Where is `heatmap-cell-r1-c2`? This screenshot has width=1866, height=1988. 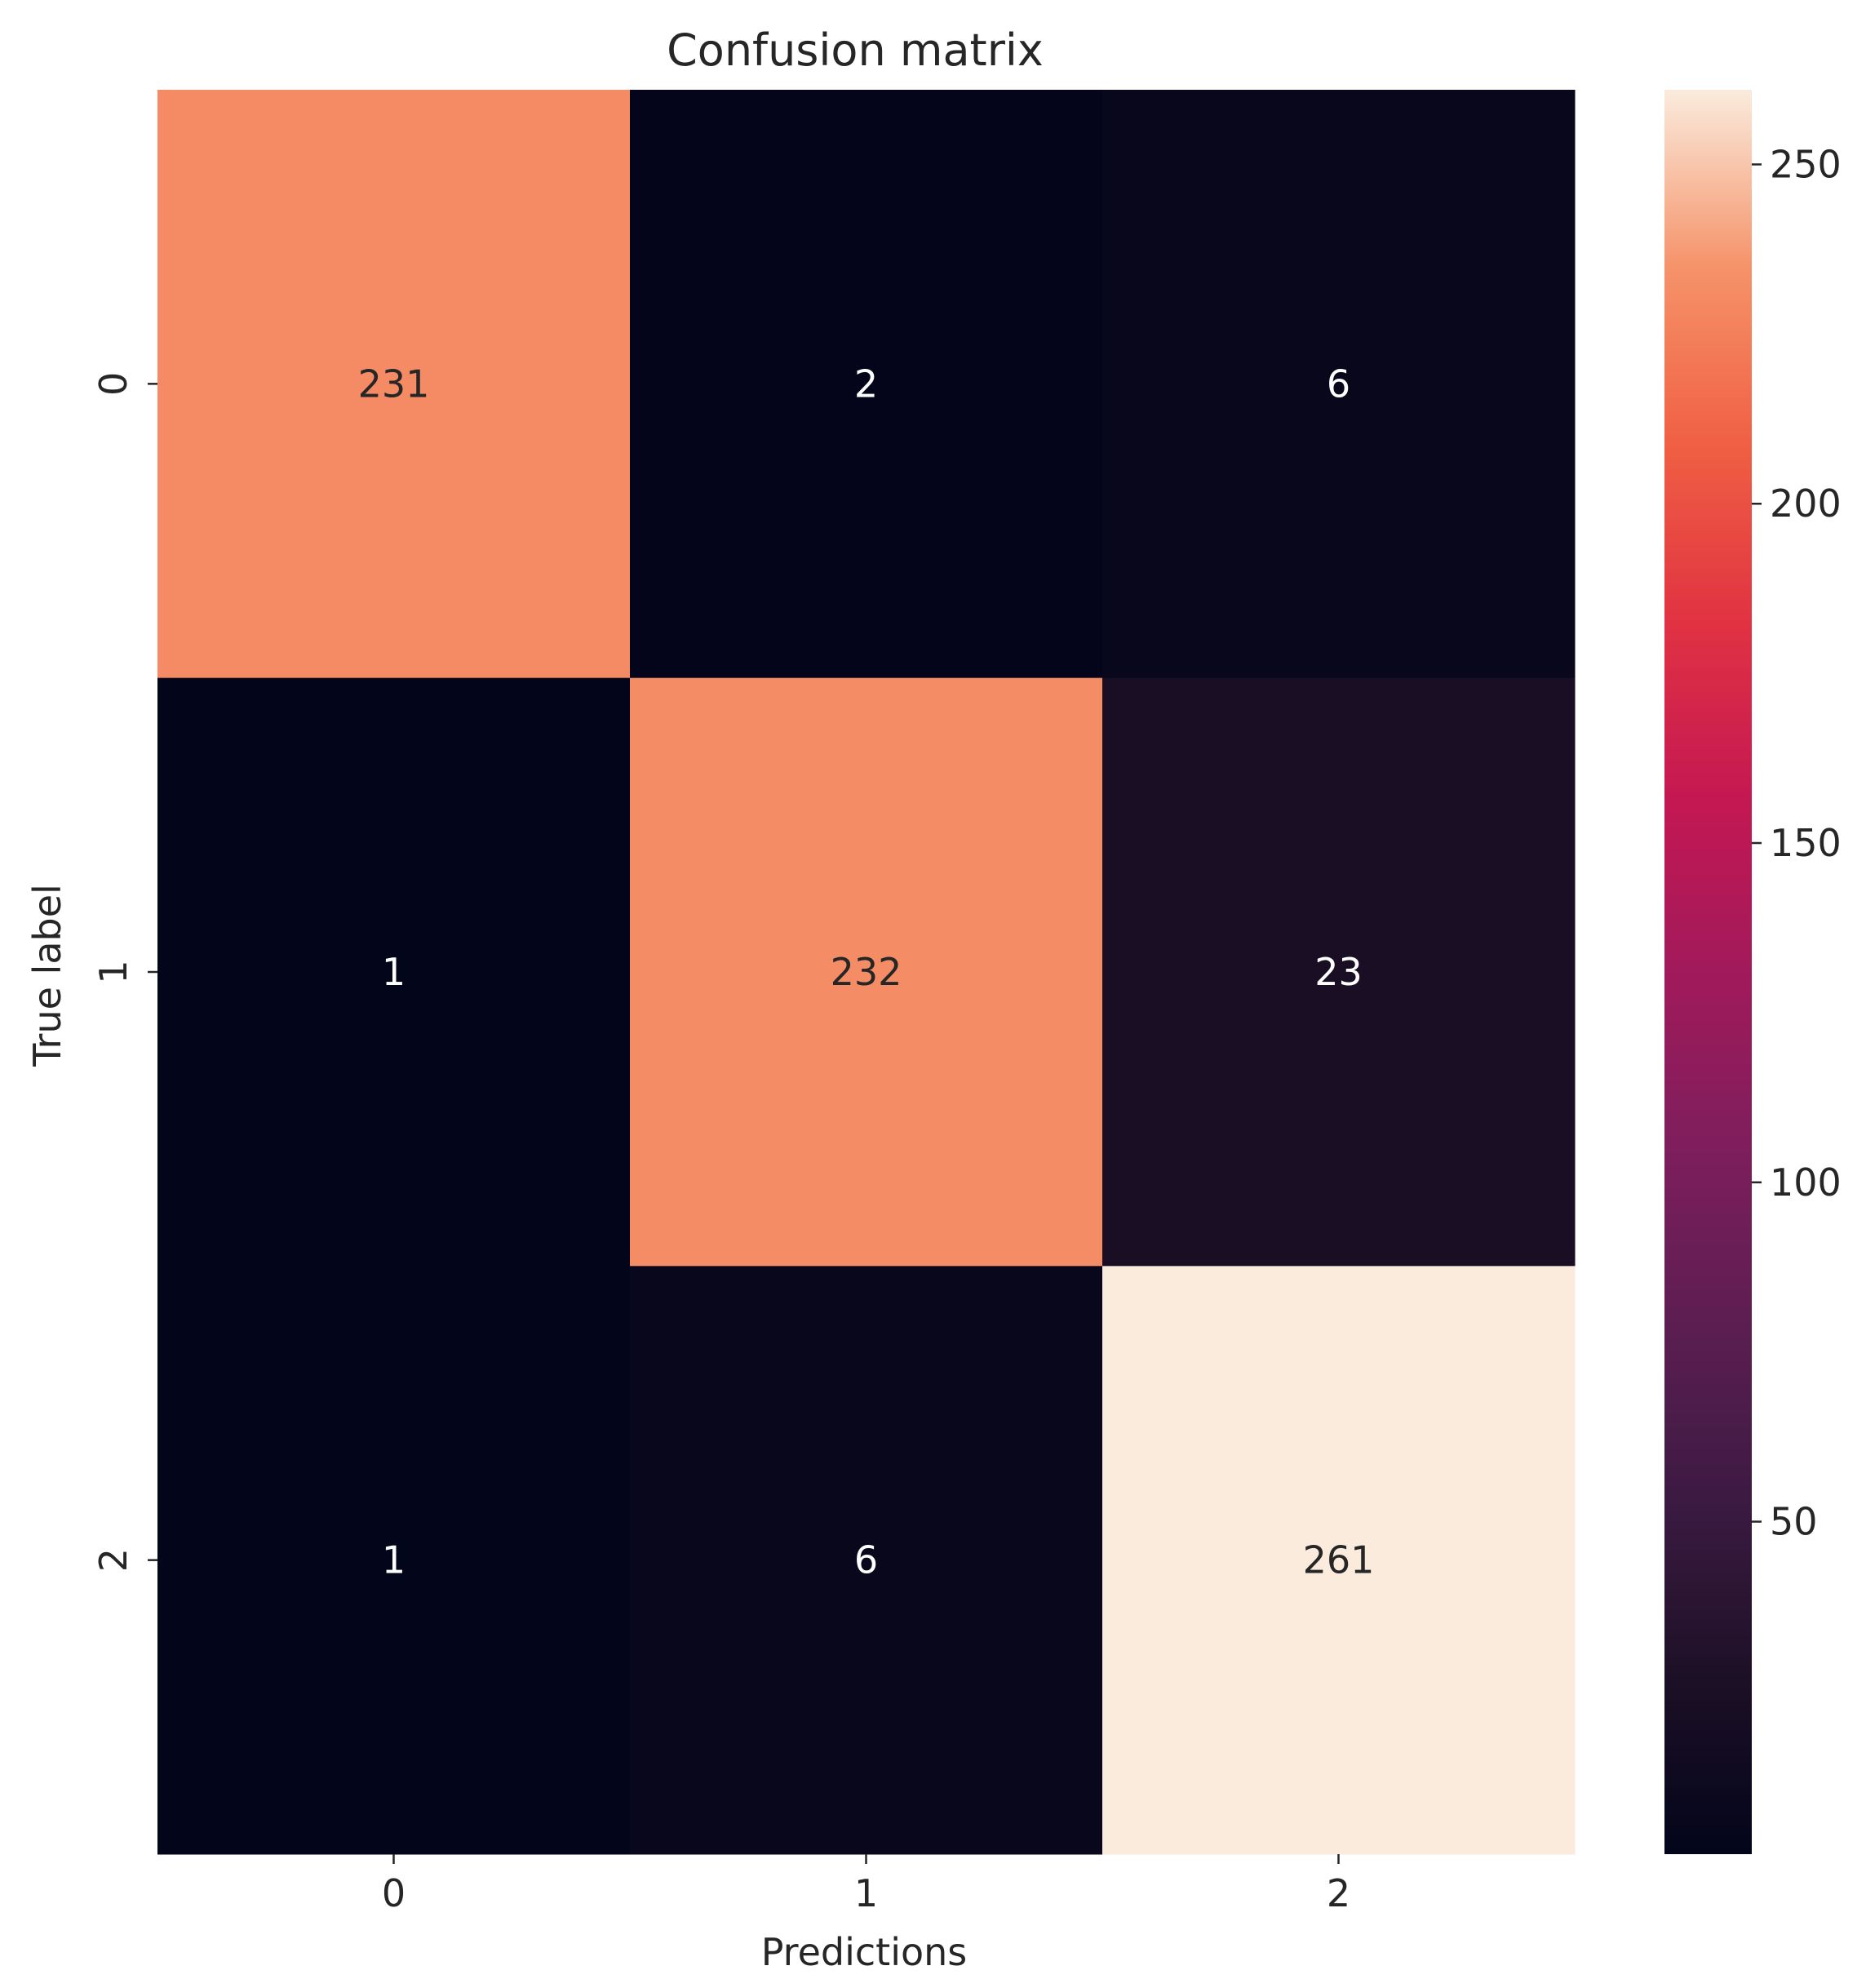 heatmap-cell-r1-c2 is located at coordinates (1339, 972).